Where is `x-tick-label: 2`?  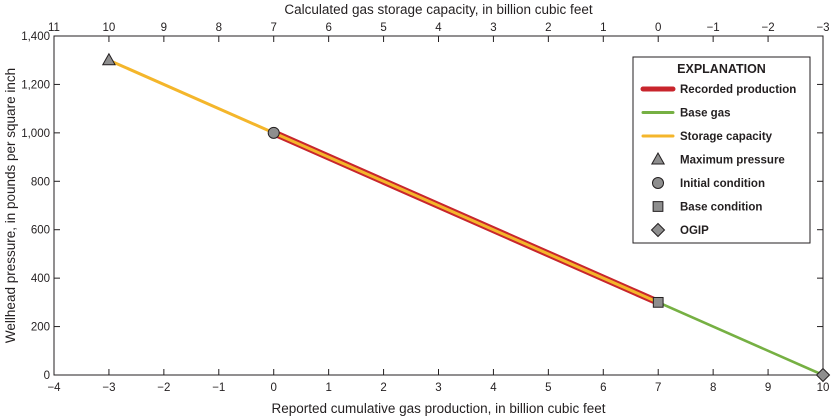 x-tick-label: 2 is located at coordinates (383, 388).